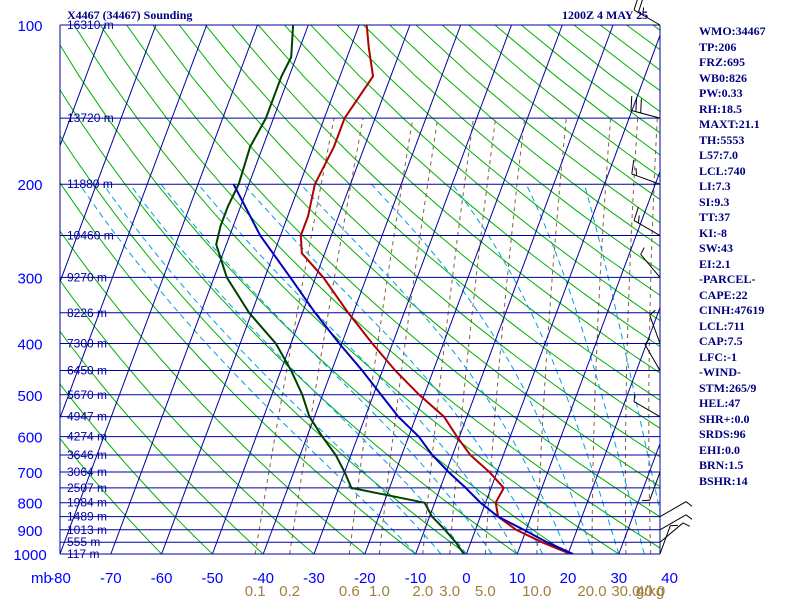 This screenshot has width=800, height=600. I want to click on temperature-tick-label: 20, so click(568, 578).